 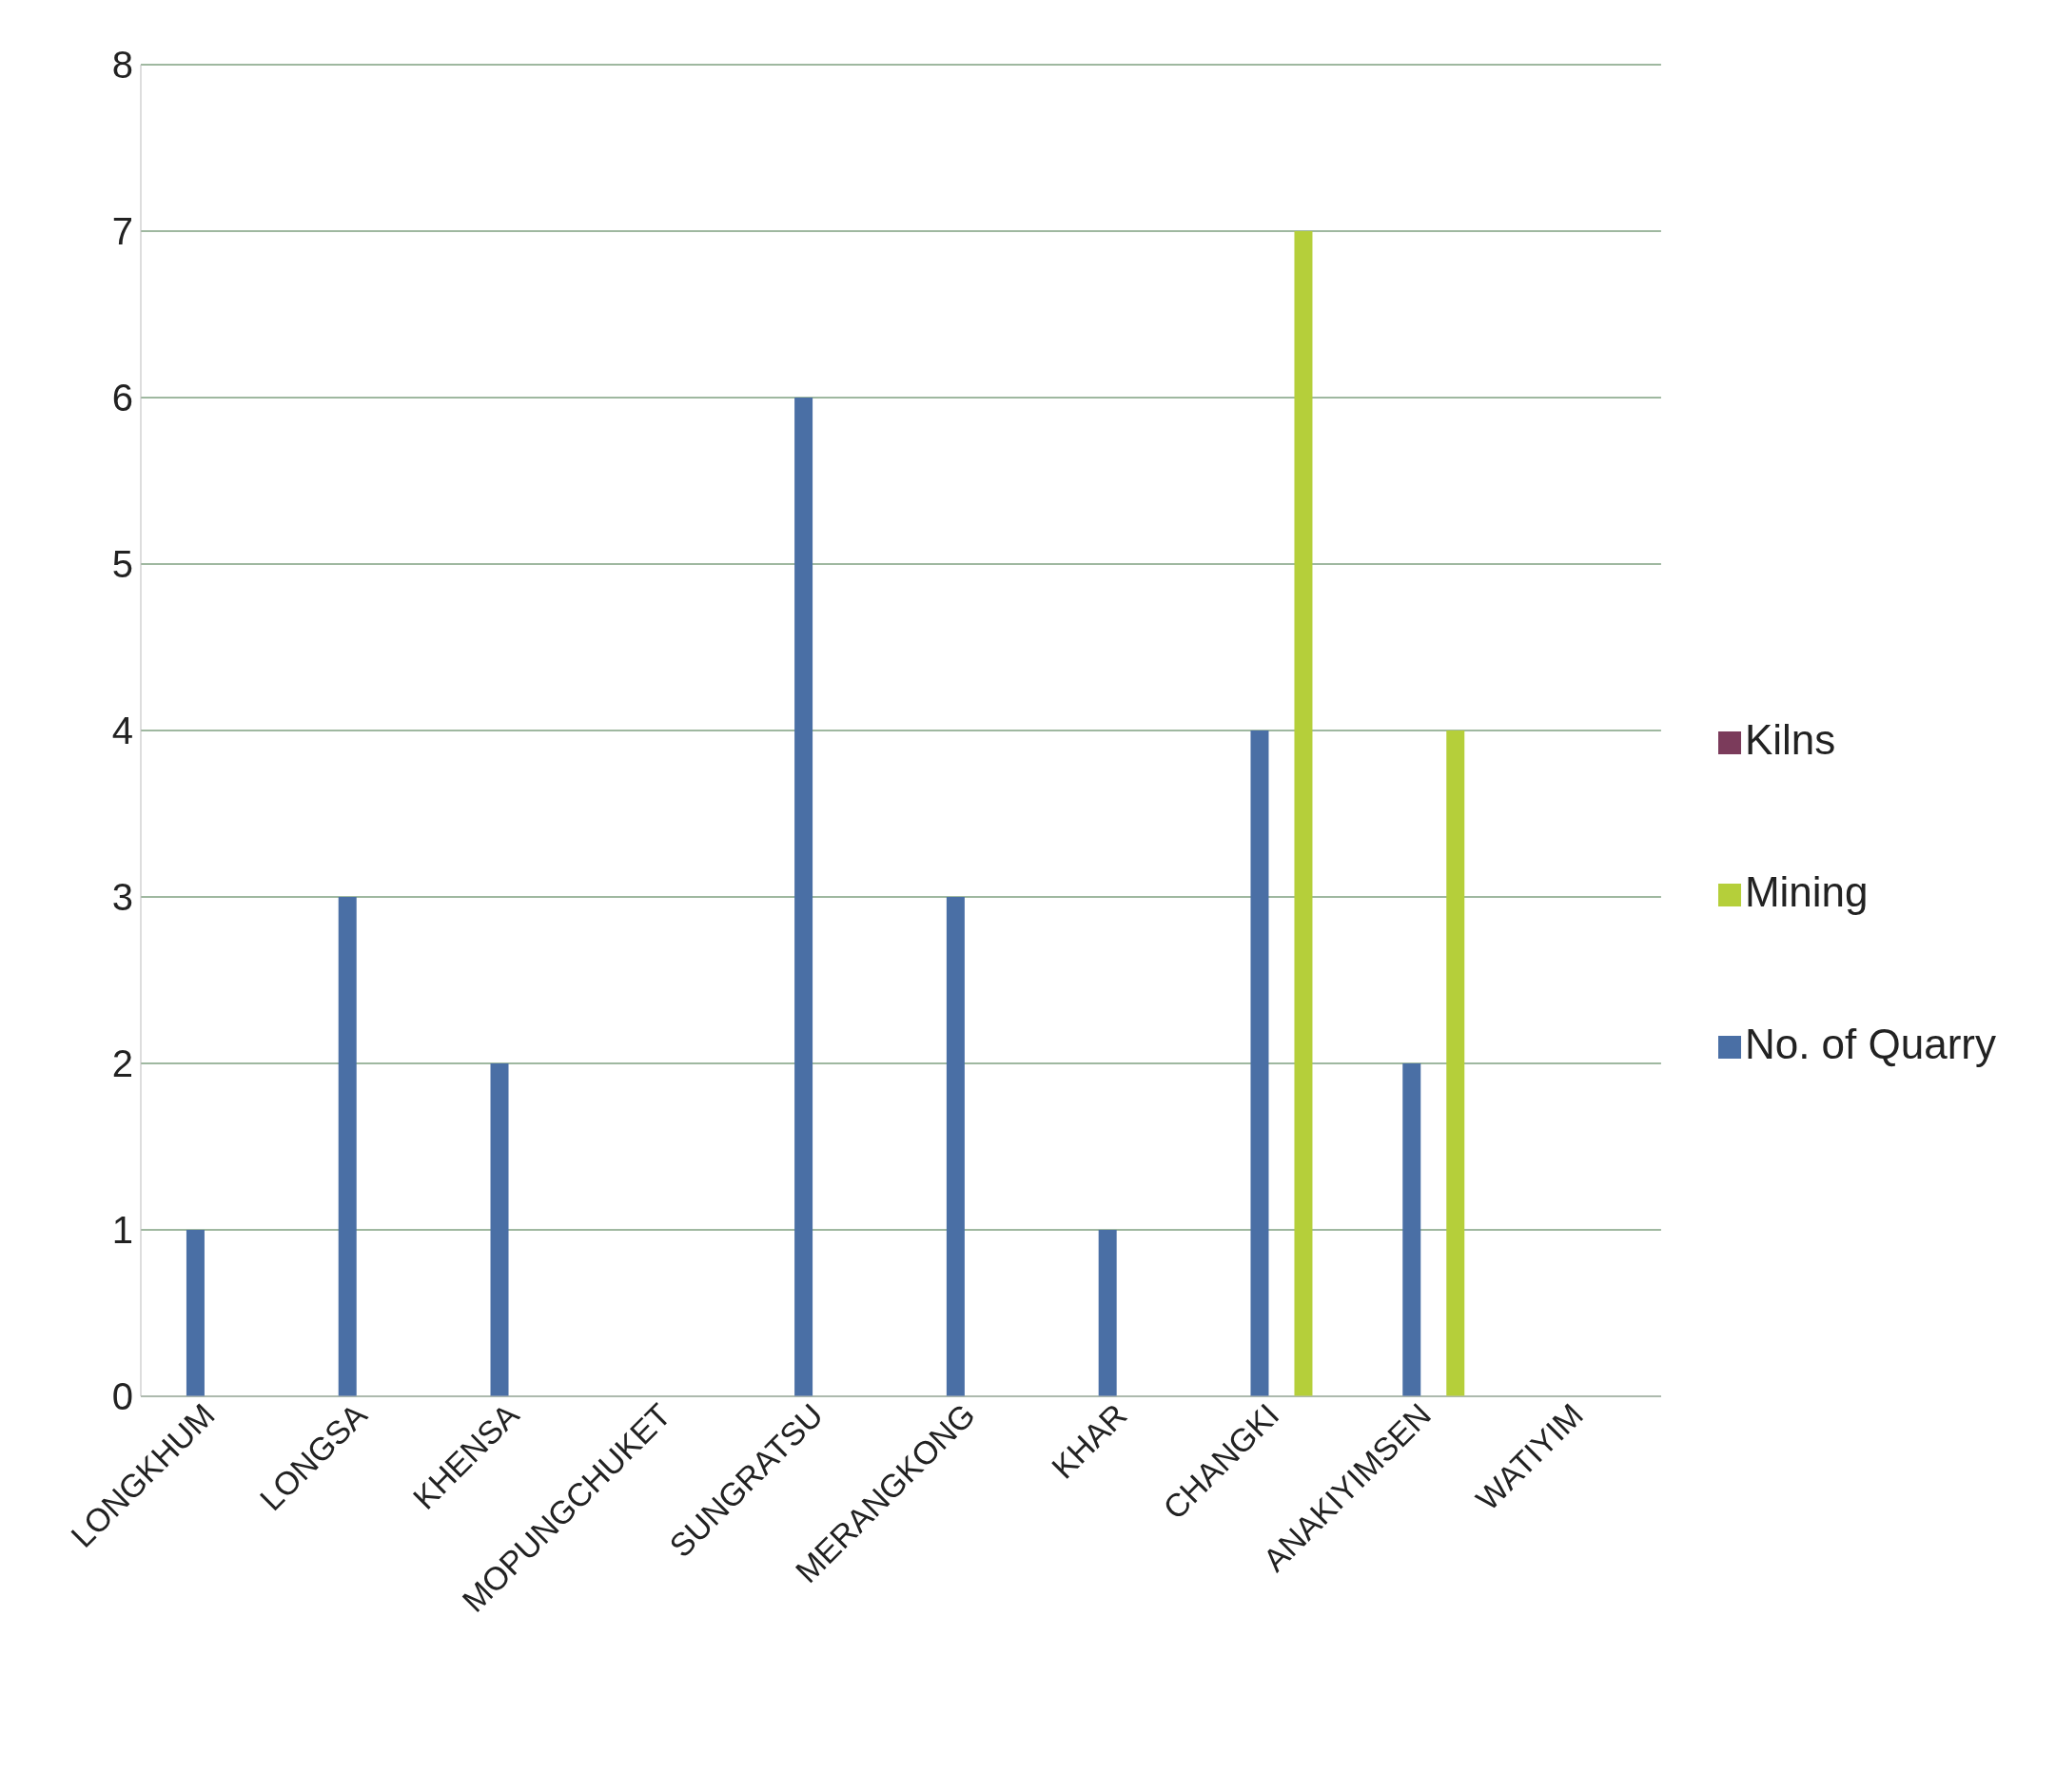 I want to click on y-tick-label: 8, so click(x=122, y=66).